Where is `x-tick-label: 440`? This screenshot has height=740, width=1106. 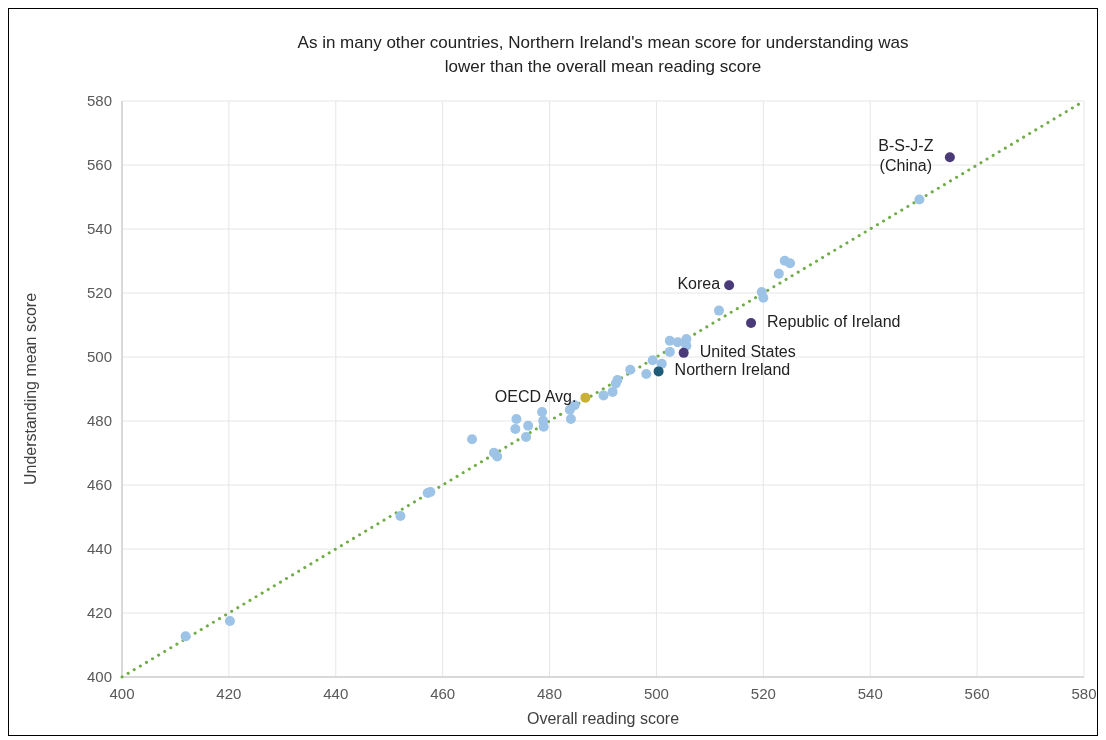 x-tick-label: 440 is located at coordinates (336, 693).